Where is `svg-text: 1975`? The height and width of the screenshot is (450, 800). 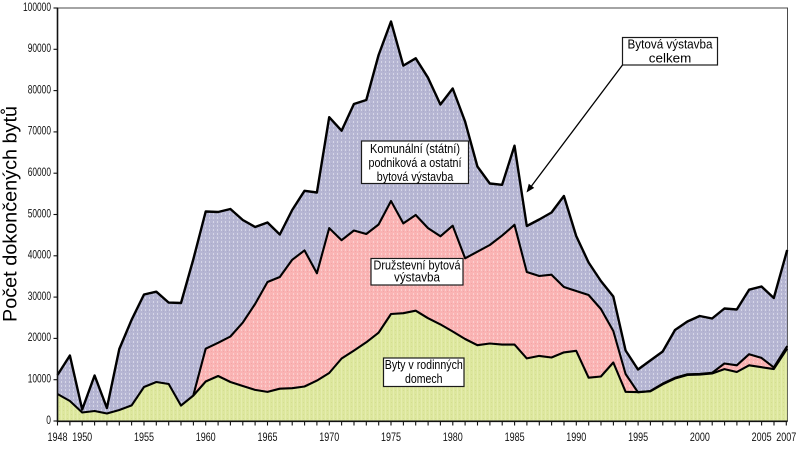 svg-text: 1975 is located at coordinates (391, 437).